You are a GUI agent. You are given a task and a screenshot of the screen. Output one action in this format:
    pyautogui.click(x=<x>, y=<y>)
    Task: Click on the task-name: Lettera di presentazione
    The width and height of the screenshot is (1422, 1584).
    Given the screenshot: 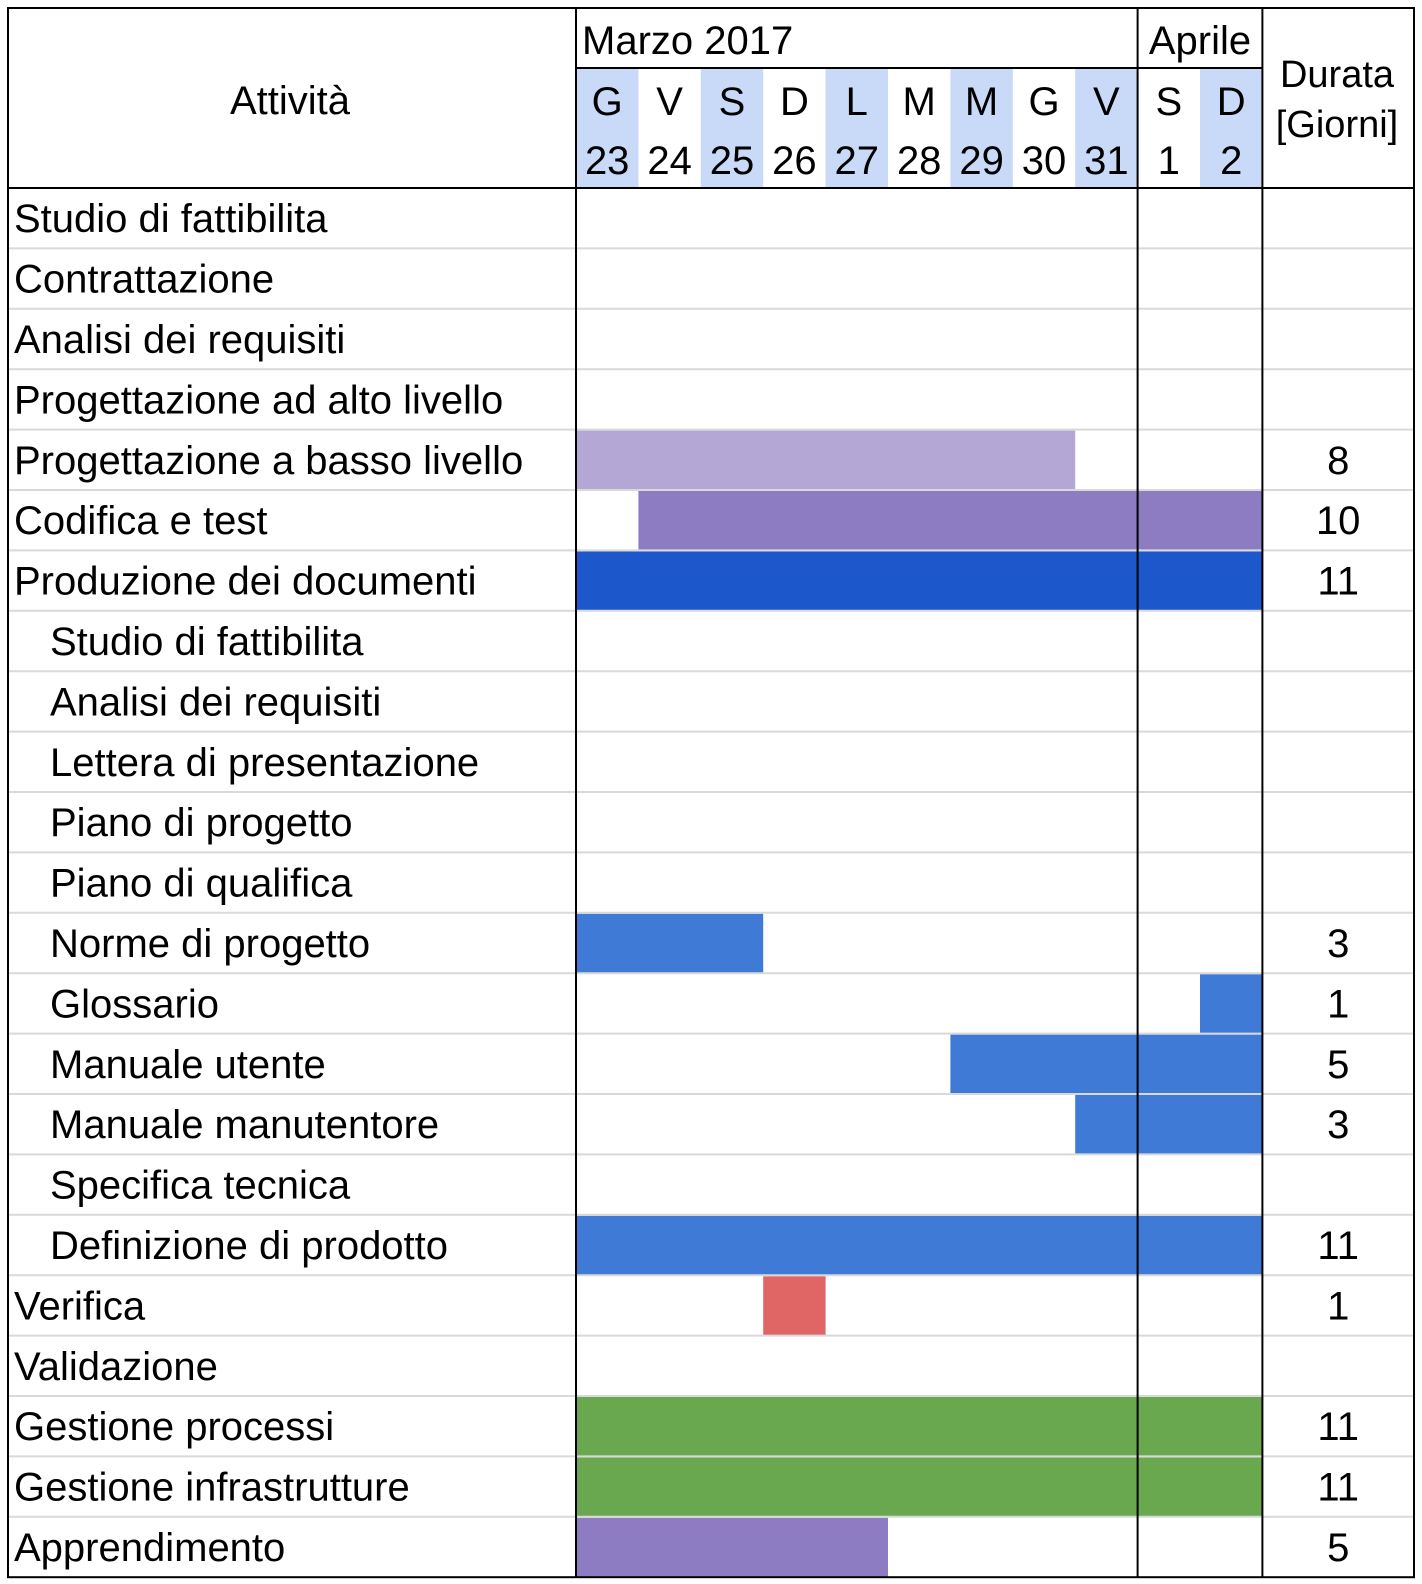 What is the action you would take?
    pyautogui.click(x=264, y=763)
    